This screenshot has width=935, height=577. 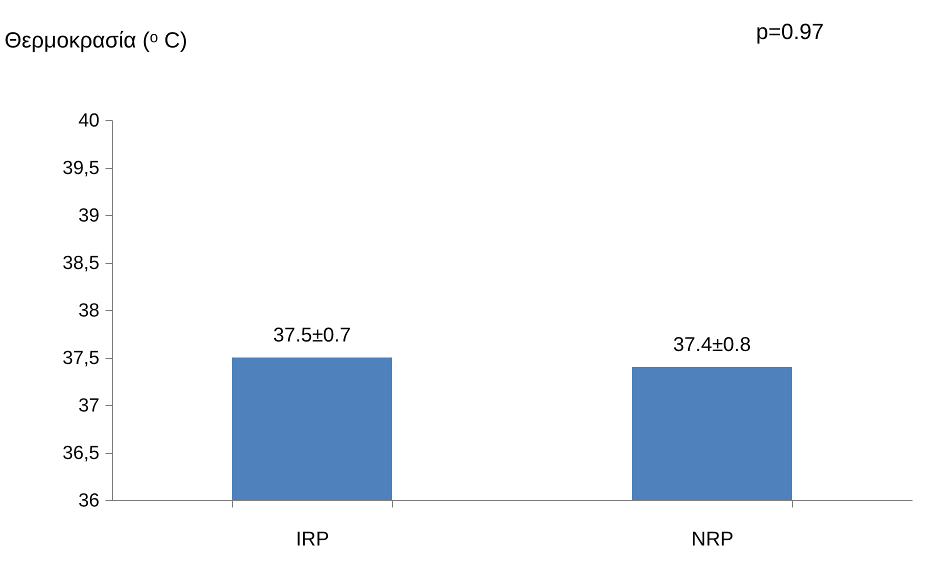 I want to click on y-tick-label: 39, so click(x=89, y=216).